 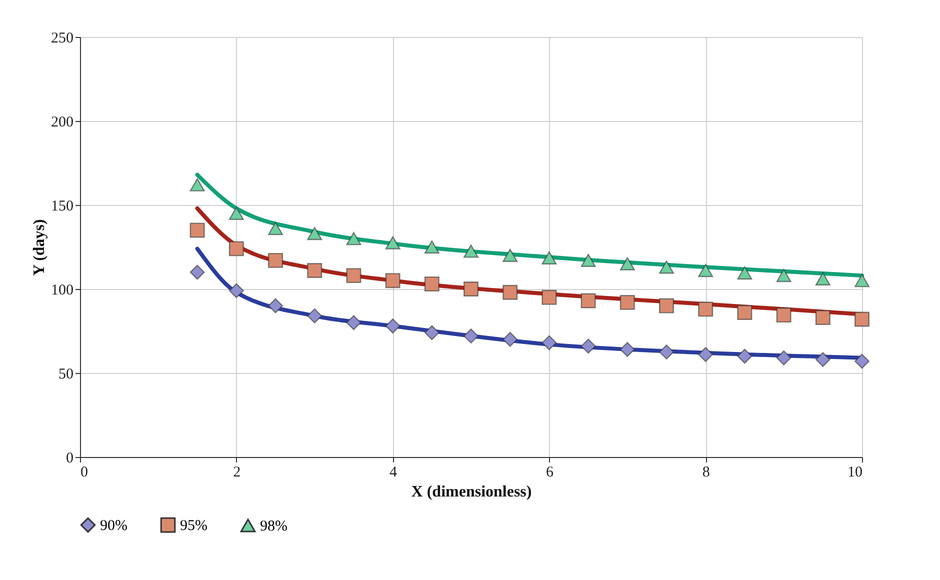 What do you see at coordinates (70, 458) in the screenshot?
I see `y-tick-label: 0` at bounding box center [70, 458].